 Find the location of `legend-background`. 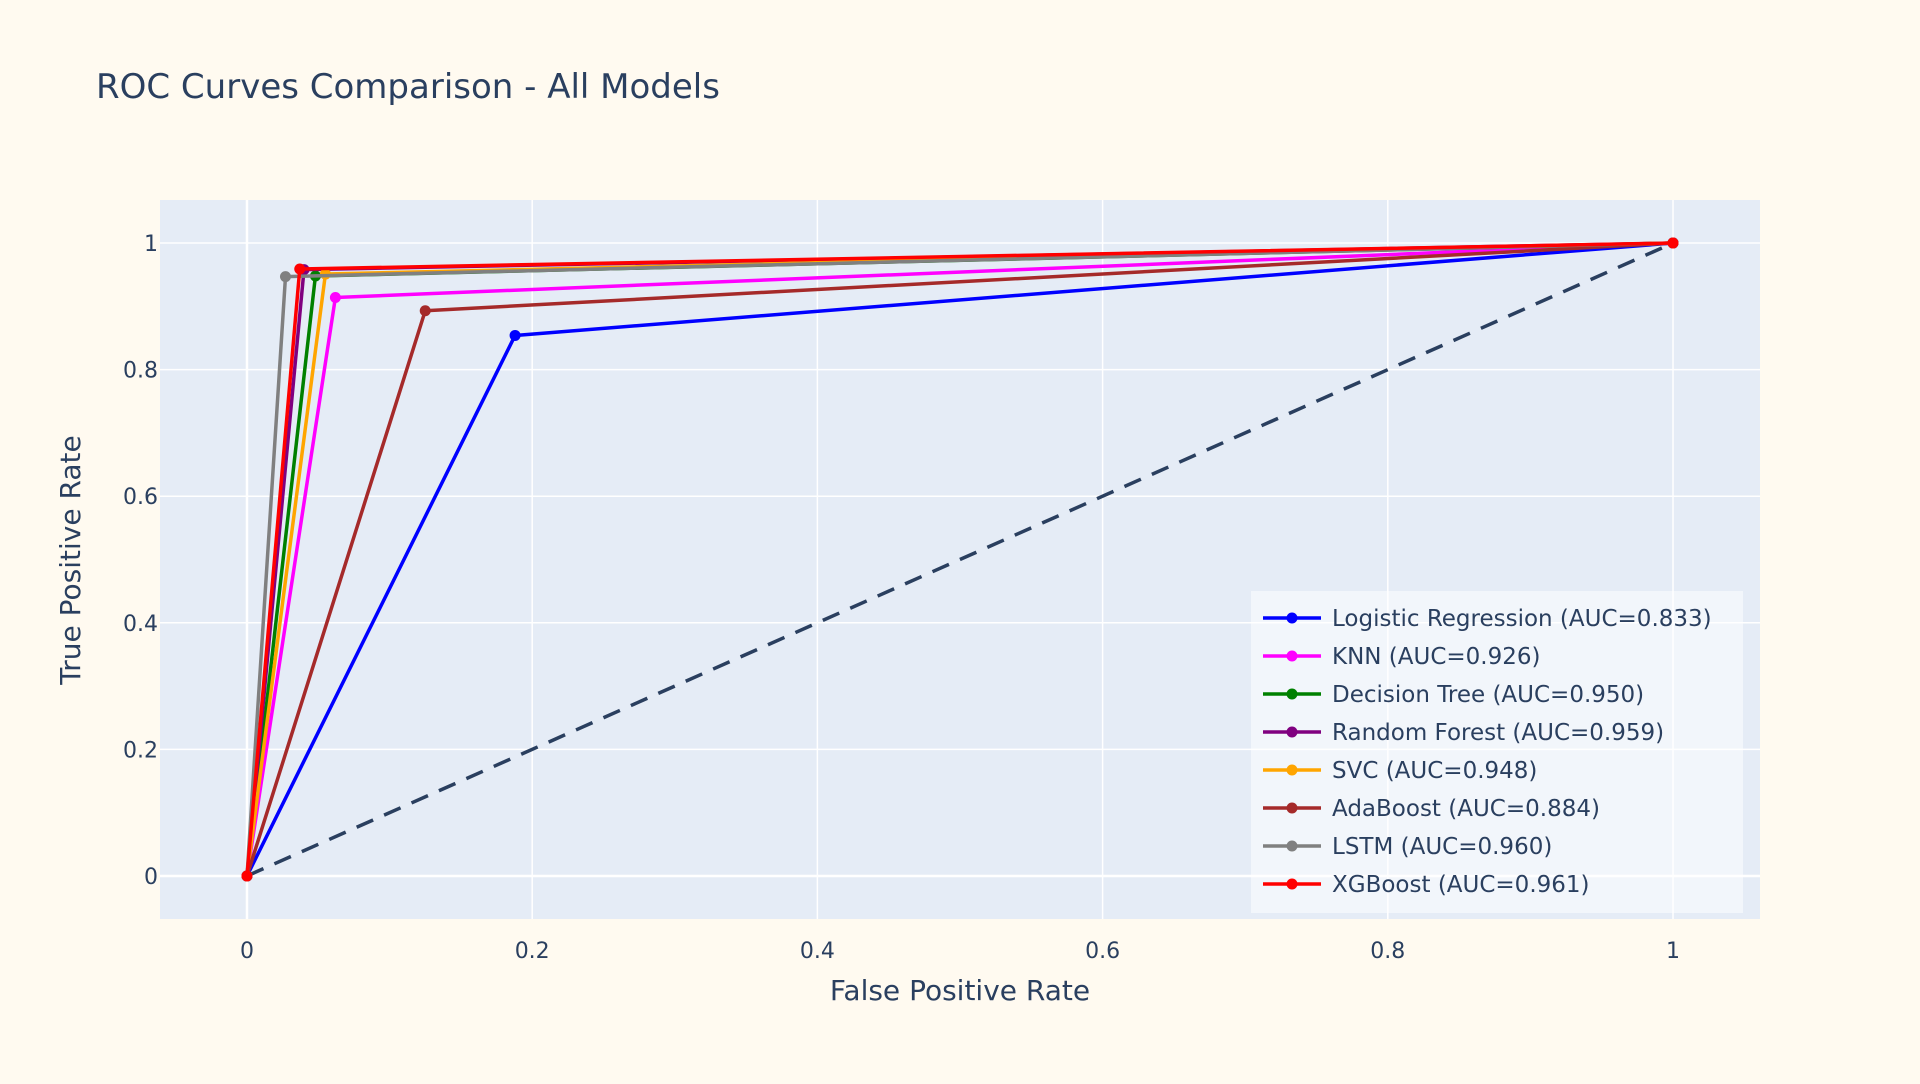

legend-background is located at coordinates (1497, 752).